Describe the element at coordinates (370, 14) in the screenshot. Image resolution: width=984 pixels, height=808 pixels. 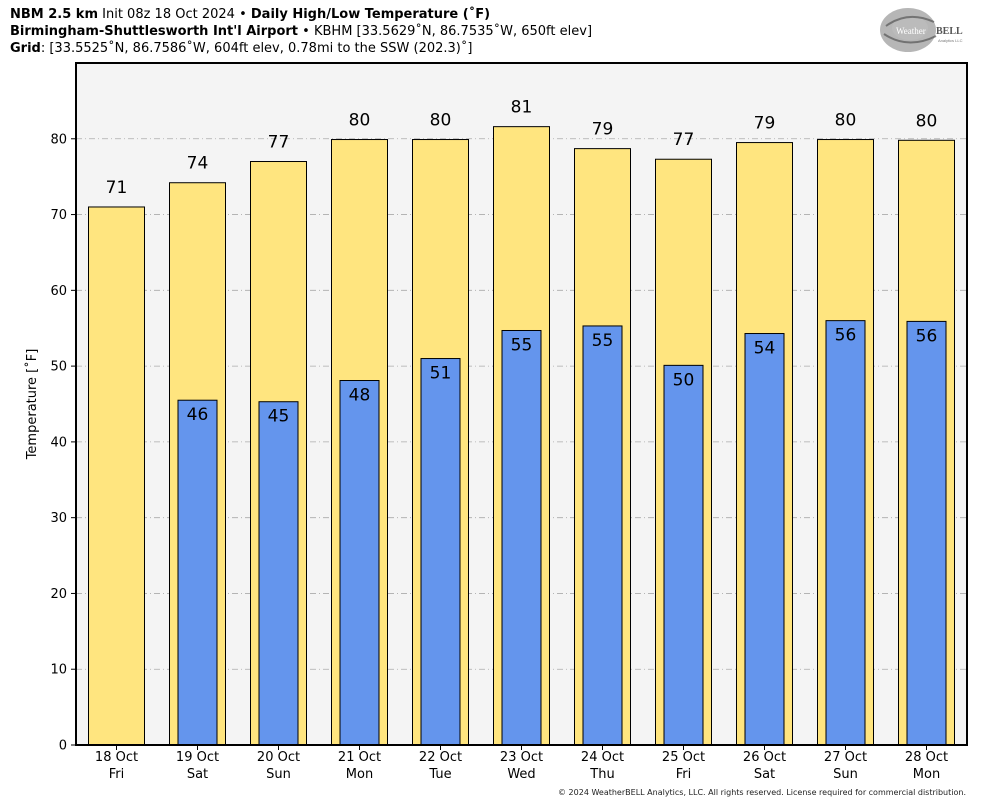
I see `product-title: Daily High/Low Temperature (˚F)` at that location.